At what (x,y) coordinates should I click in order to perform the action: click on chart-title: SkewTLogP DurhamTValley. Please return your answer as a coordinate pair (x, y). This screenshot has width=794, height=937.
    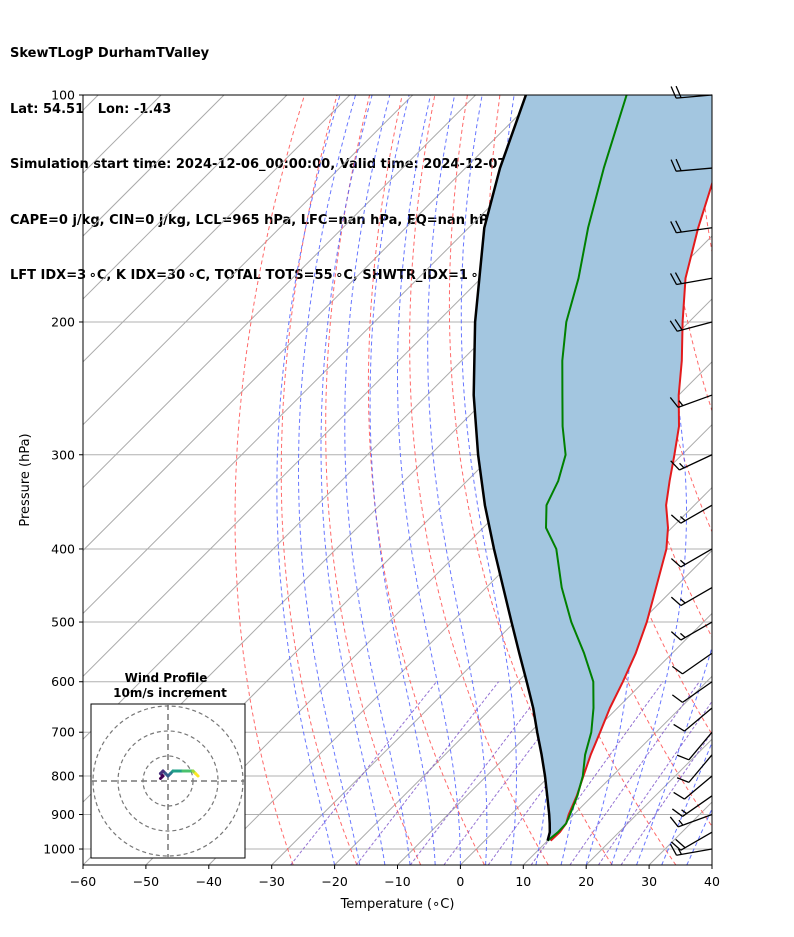
    Looking at the image, I should click on (110, 53).